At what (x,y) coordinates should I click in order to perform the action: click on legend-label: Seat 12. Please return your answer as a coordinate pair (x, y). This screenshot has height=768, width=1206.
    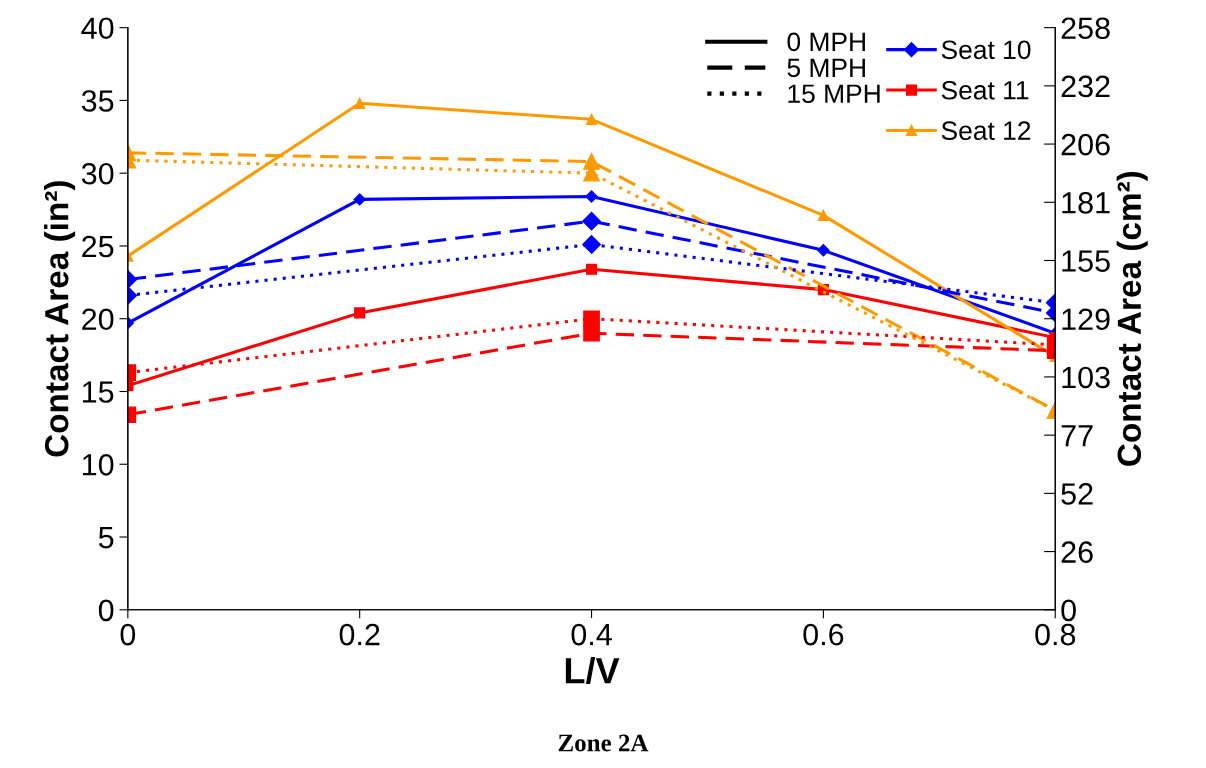
    Looking at the image, I should click on (986, 130).